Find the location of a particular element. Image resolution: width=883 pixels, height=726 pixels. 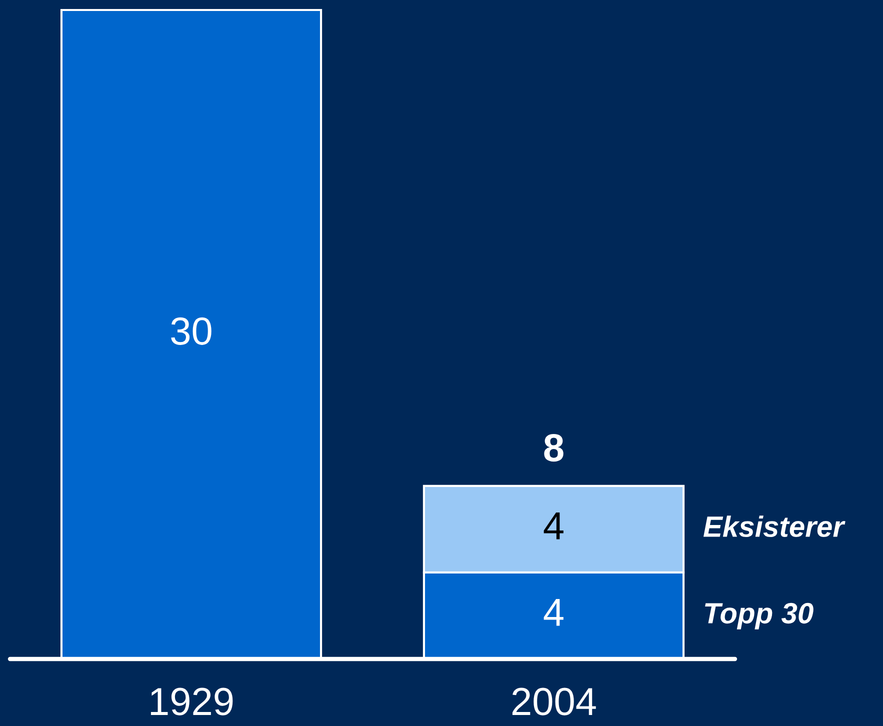

series-label: Eksisterer is located at coordinates (774, 527).